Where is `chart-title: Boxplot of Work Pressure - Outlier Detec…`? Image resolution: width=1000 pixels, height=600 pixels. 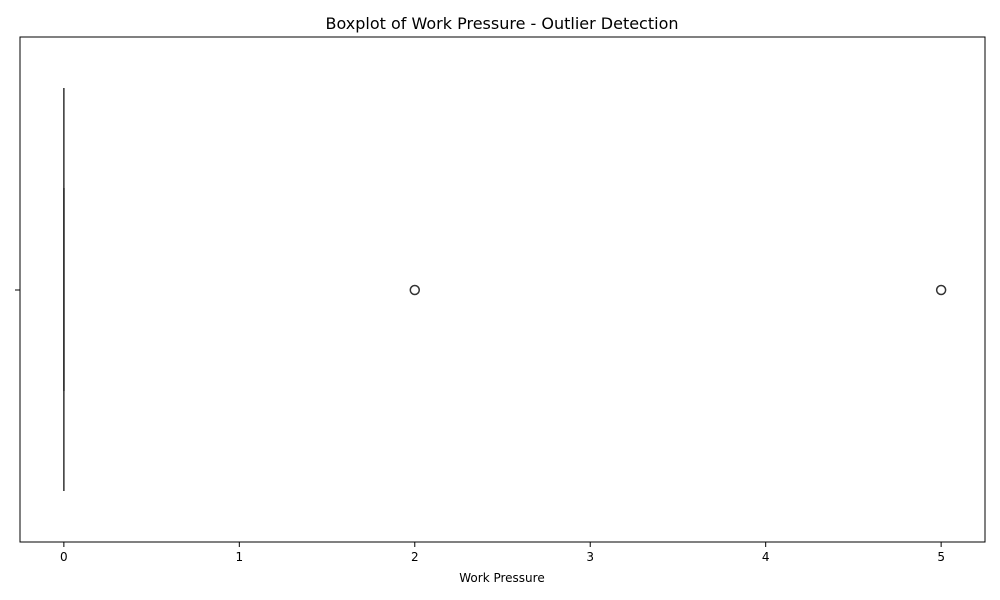
chart-title: Boxplot of Work Pressure - Outlier Detec… is located at coordinates (502, 23).